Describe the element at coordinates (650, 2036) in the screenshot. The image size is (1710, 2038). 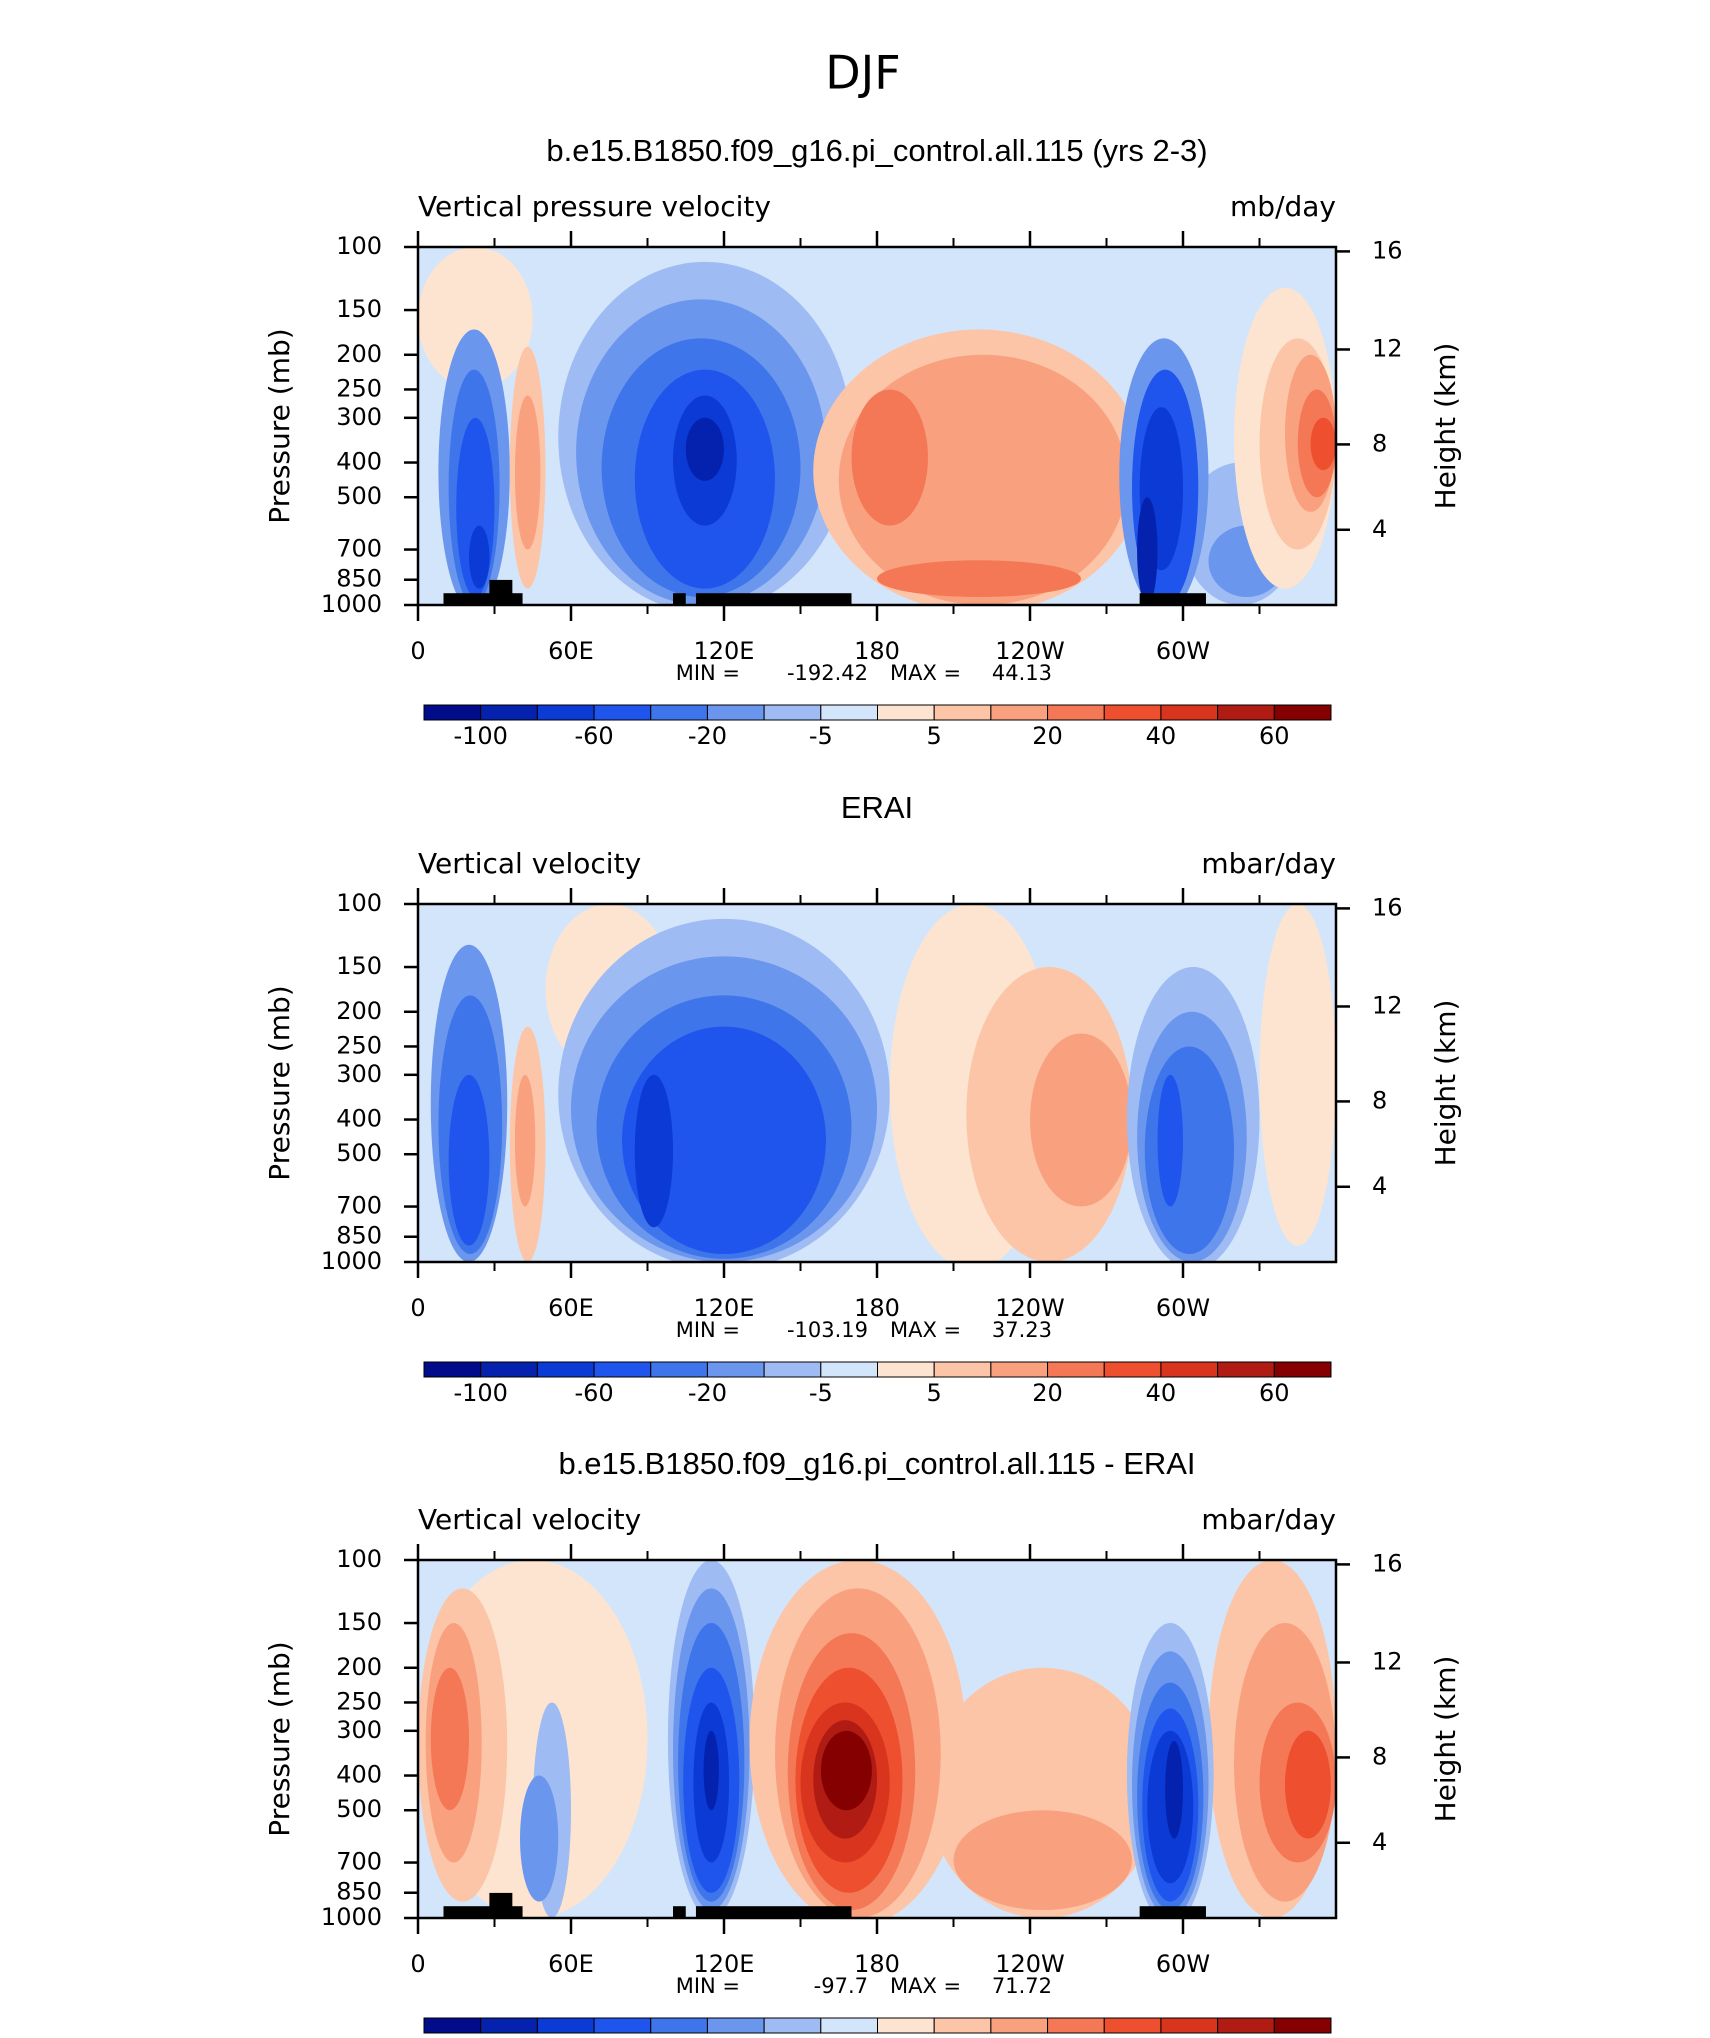
I see `colorbar-label: -20` at that location.